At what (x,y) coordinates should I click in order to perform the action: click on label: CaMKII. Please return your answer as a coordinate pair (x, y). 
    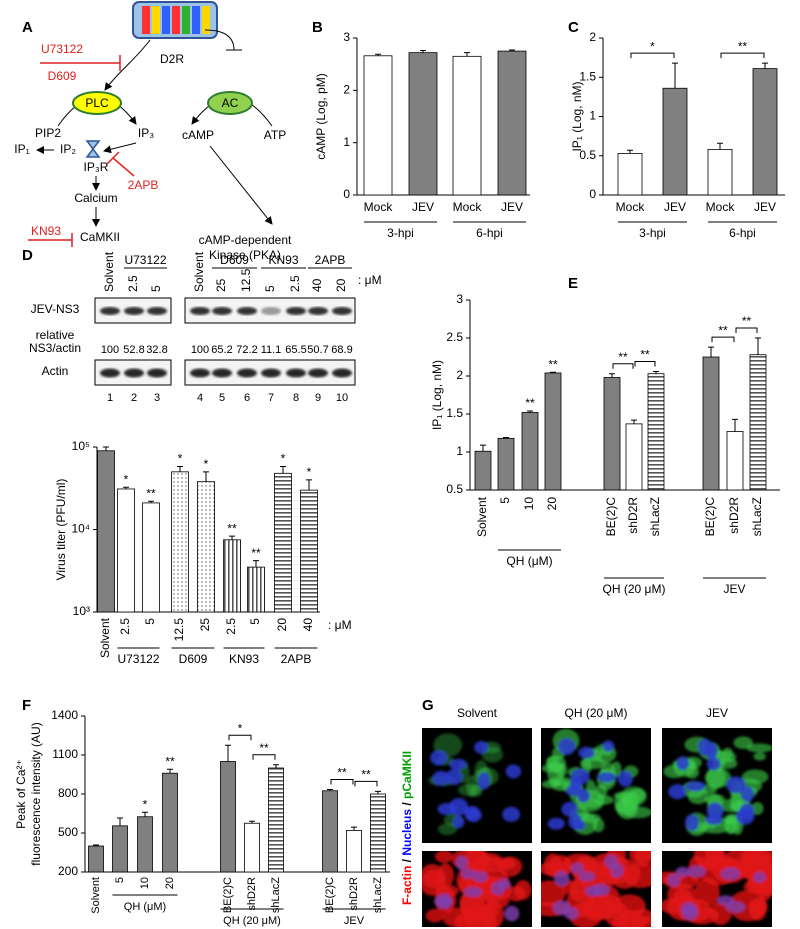
    Looking at the image, I should click on (100, 237).